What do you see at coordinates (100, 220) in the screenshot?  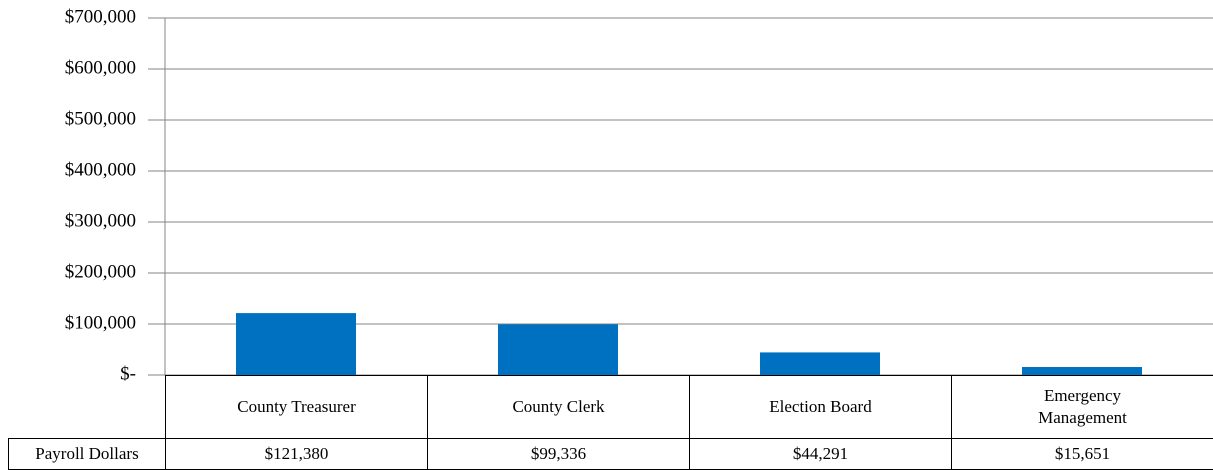 I see `y-tick-label: $300,000` at bounding box center [100, 220].